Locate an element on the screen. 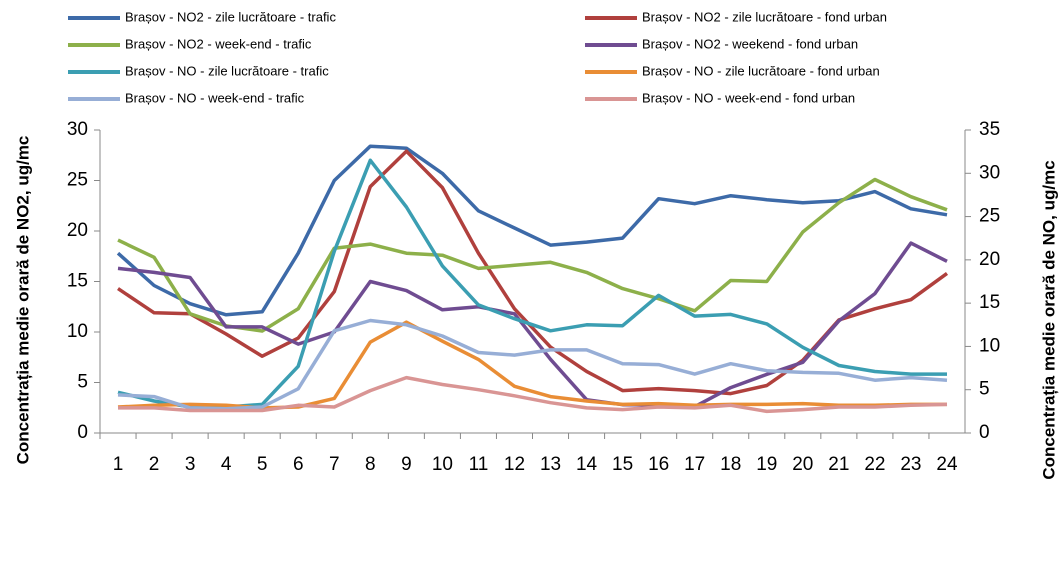 This screenshot has height=582, width=1062. x-tick-label: 20 is located at coordinates (802, 464).